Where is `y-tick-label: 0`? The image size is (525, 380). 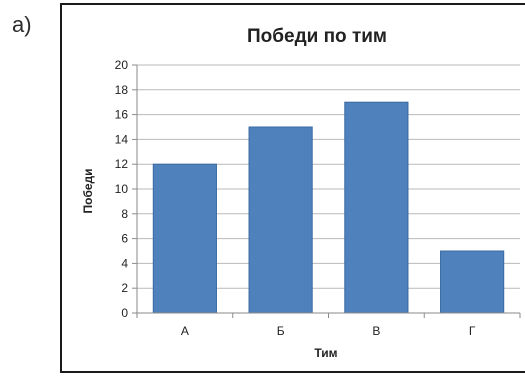 y-tick-label: 0 is located at coordinates (124, 313).